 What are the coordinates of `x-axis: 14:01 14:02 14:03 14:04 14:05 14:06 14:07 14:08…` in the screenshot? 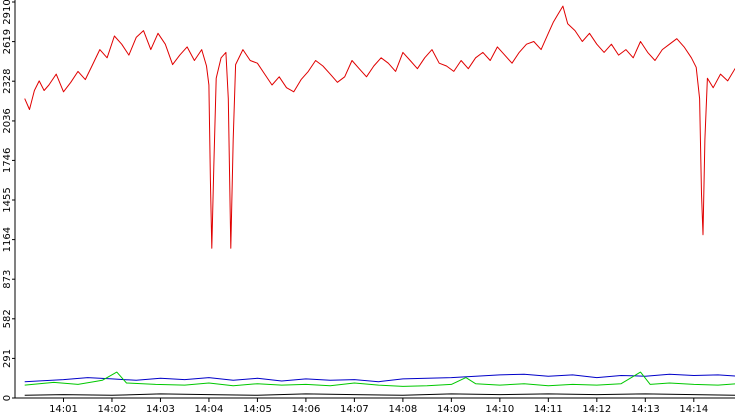 It's located at (378, 406).